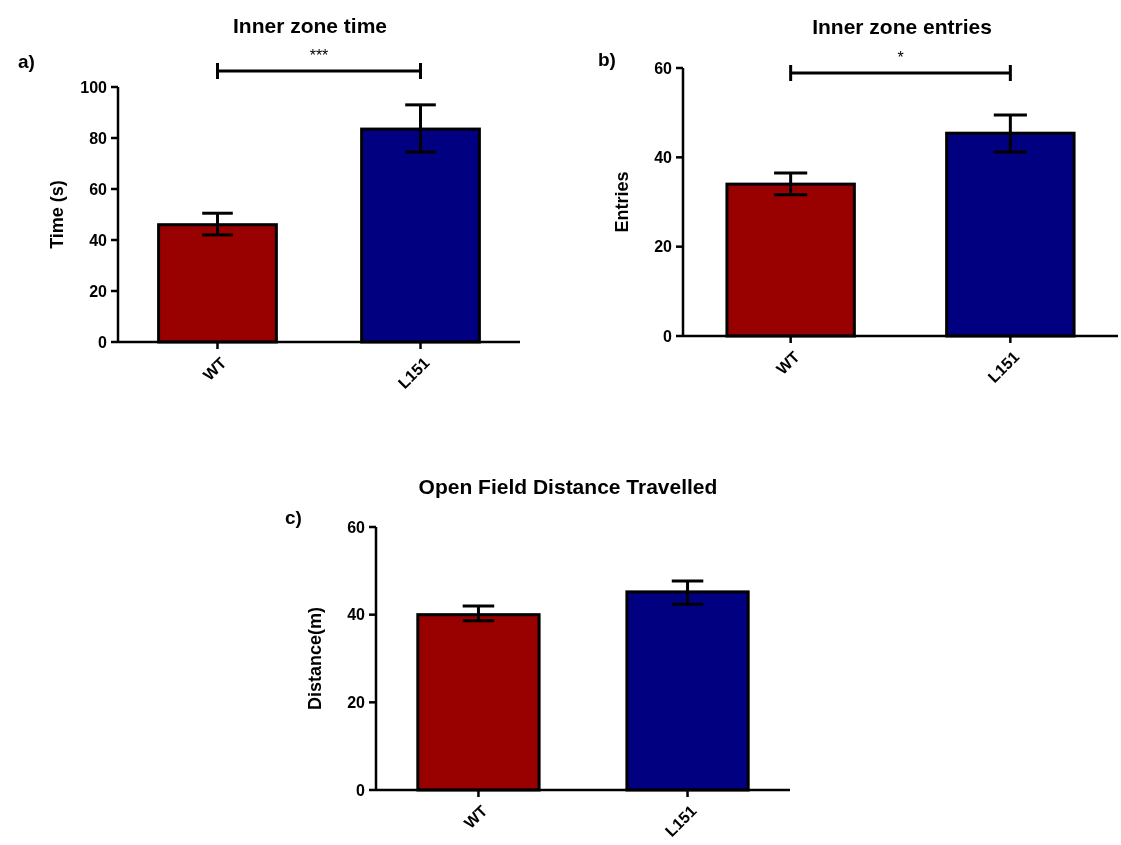  Describe the element at coordinates (94, 87) in the screenshot. I see `y-tick-label: 100` at that location.